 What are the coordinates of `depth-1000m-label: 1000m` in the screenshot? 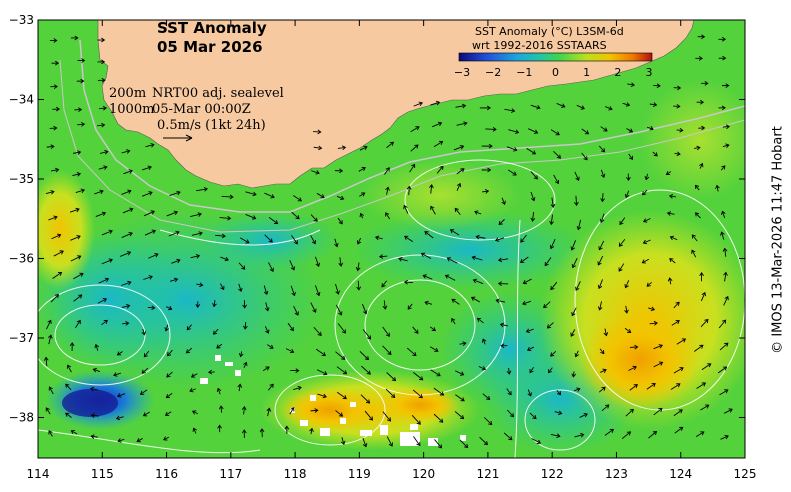 It's located at (131, 109).